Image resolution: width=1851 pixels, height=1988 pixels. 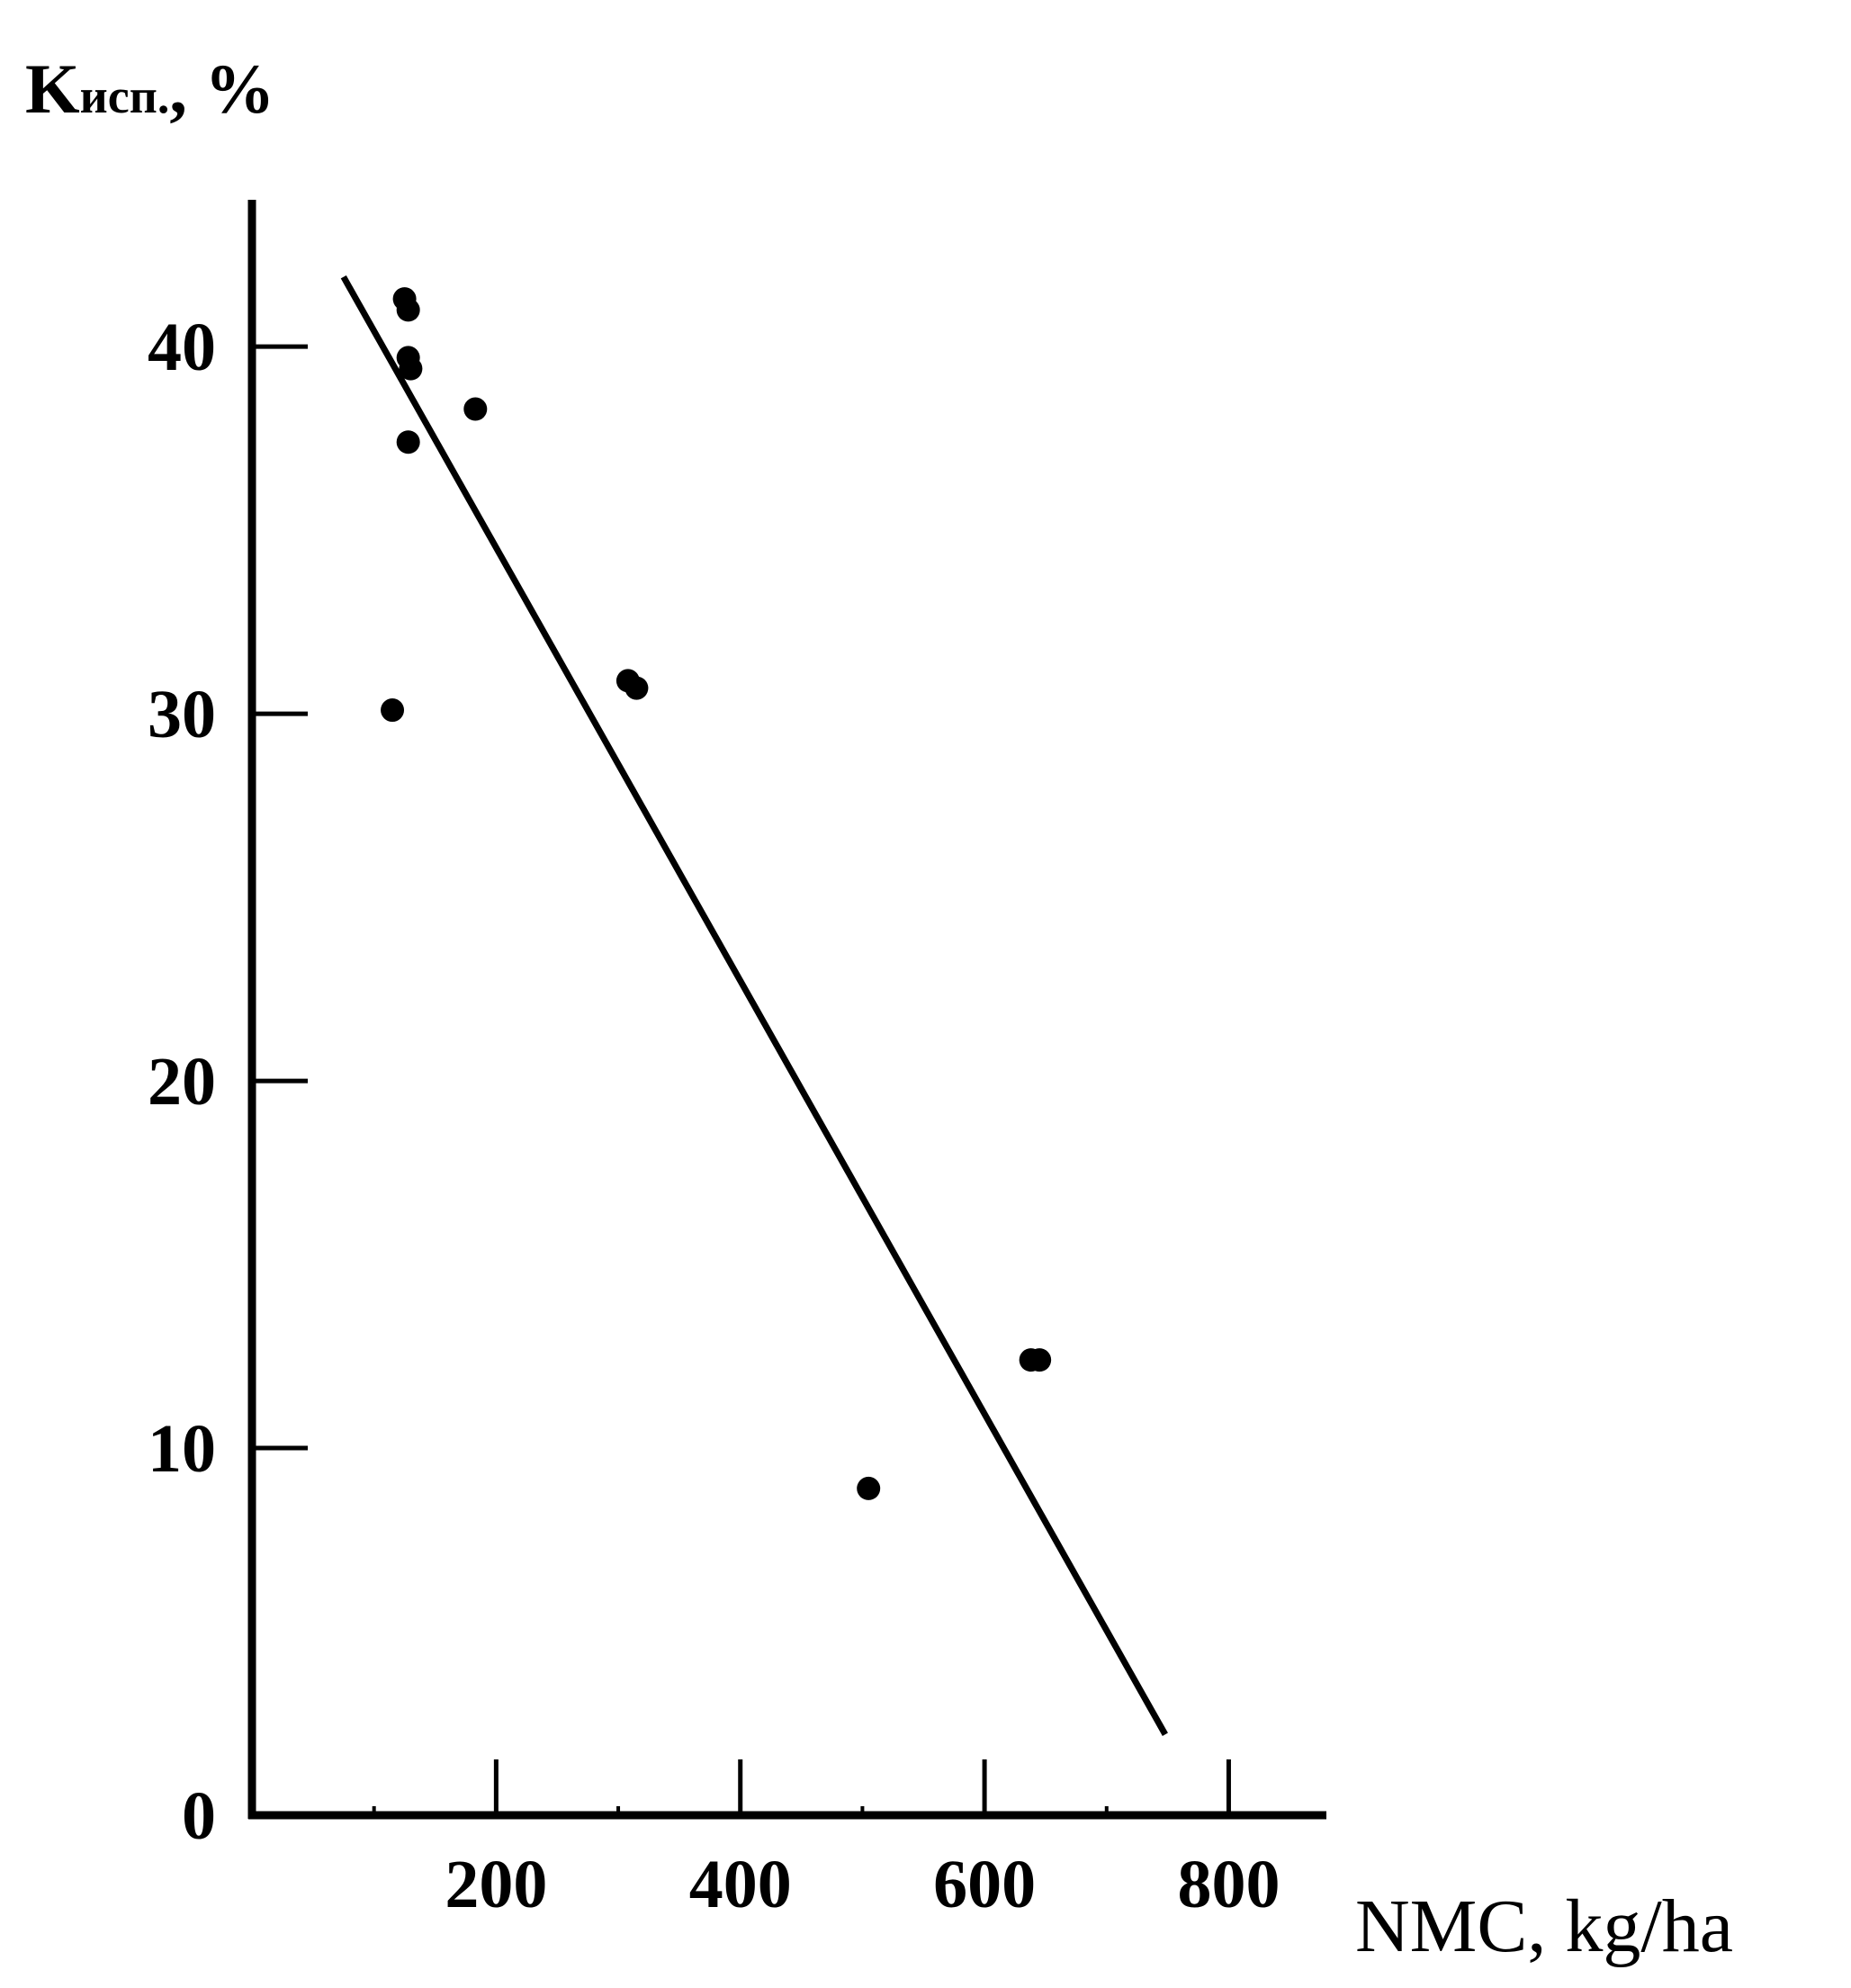 I want to click on x-tick-label: 600, so click(x=984, y=1885).